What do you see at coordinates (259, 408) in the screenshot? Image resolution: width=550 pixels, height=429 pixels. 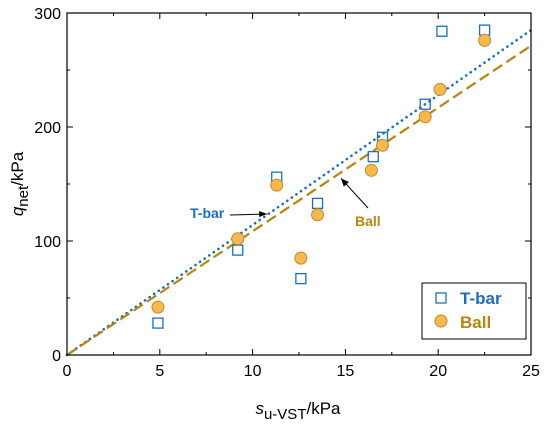 I see `x-axis-title-main: s` at bounding box center [259, 408].